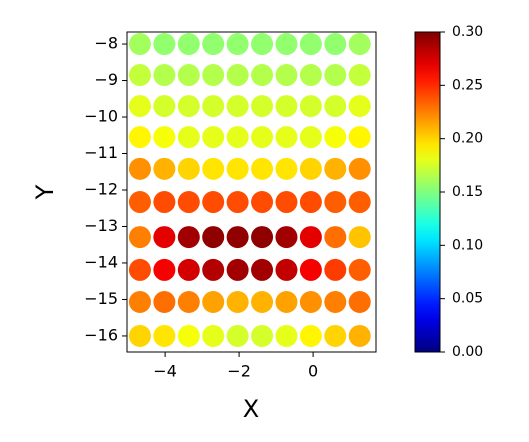 The image size is (529, 442). Describe the element at coordinates (467, 32) in the screenshot. I see `colorbar-tick-label: 0.30` at that location.